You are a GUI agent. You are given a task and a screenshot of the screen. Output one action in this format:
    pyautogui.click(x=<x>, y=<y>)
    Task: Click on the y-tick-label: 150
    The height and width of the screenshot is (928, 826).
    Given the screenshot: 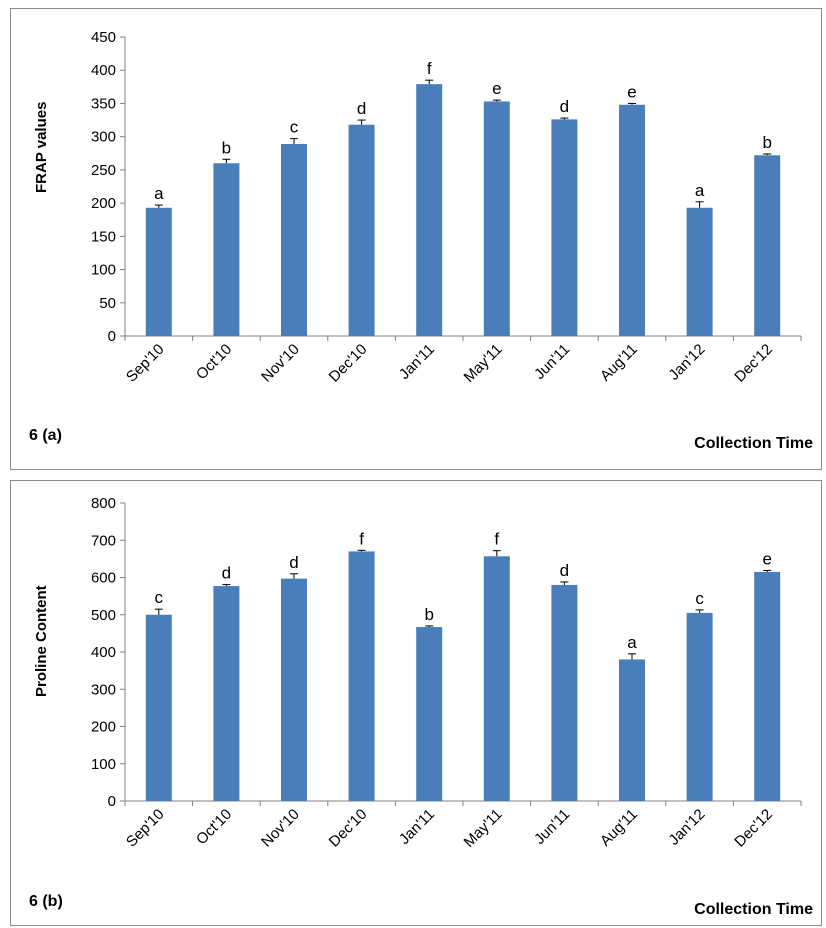 What is the action you would take?
    pyautogui.click(x=103, y=236)
    